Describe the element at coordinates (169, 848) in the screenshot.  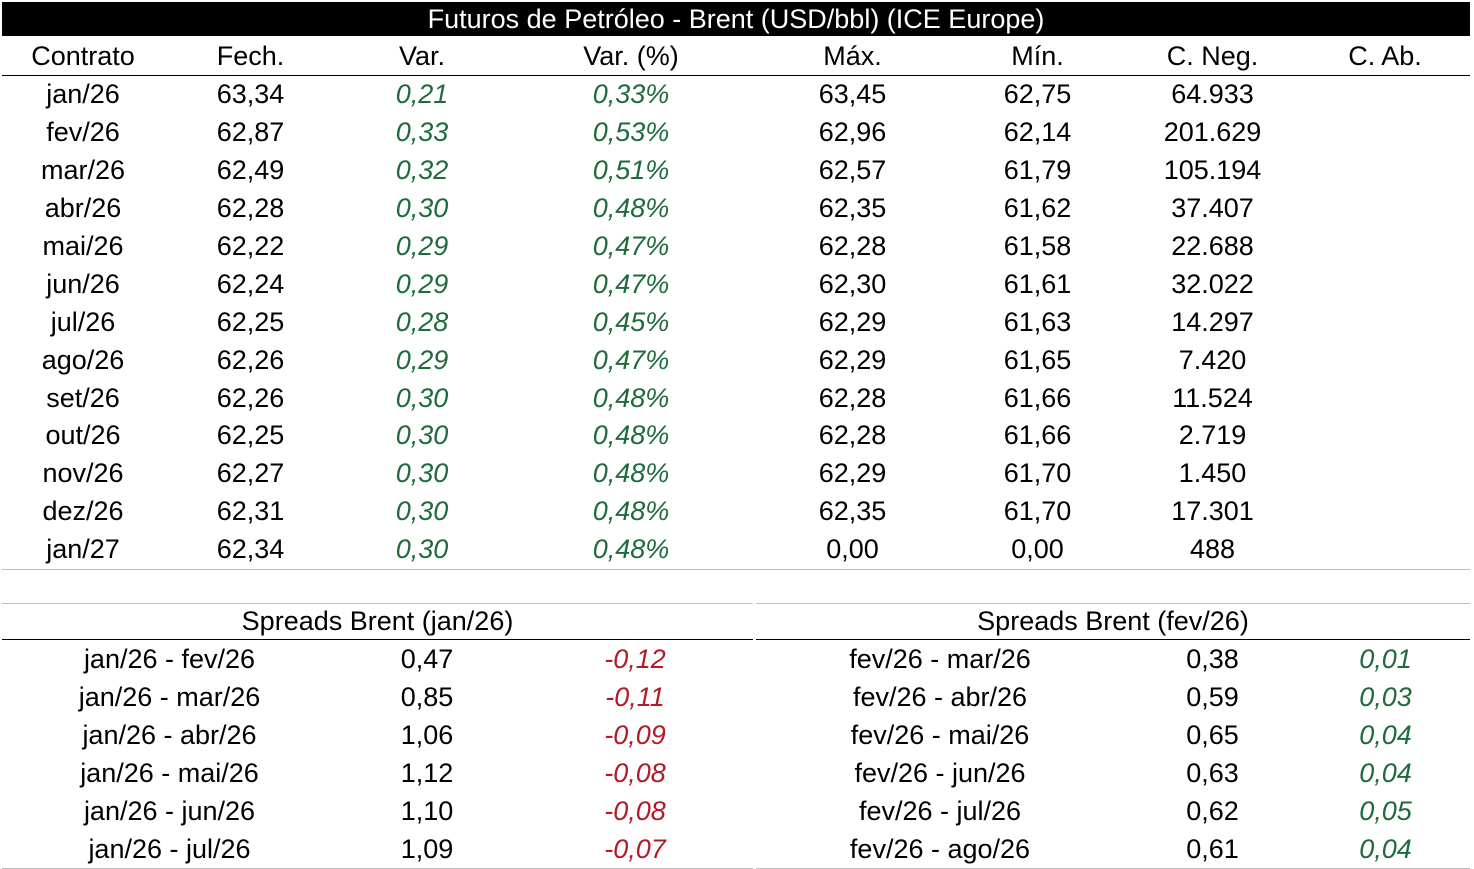
I see `spread-pair: jan/26 - jul/26` at that location.